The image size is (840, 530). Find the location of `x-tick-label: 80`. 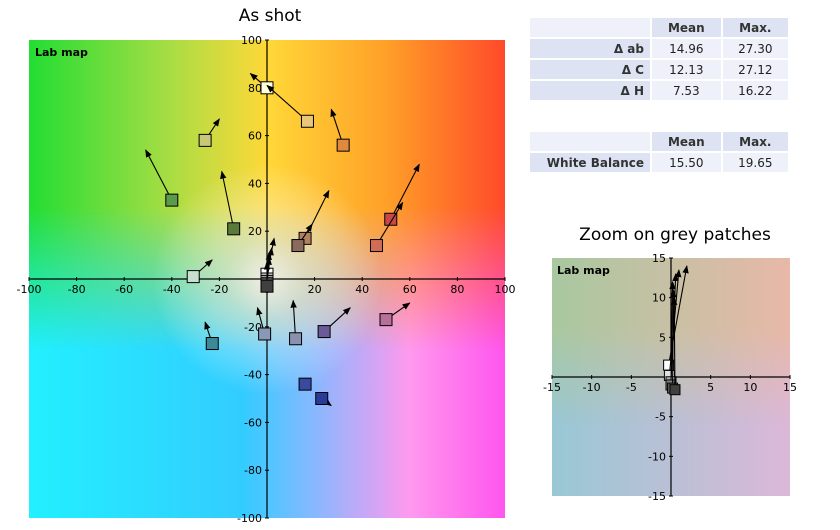

x-tick-label: 80 is located at coordinates (457, 289).